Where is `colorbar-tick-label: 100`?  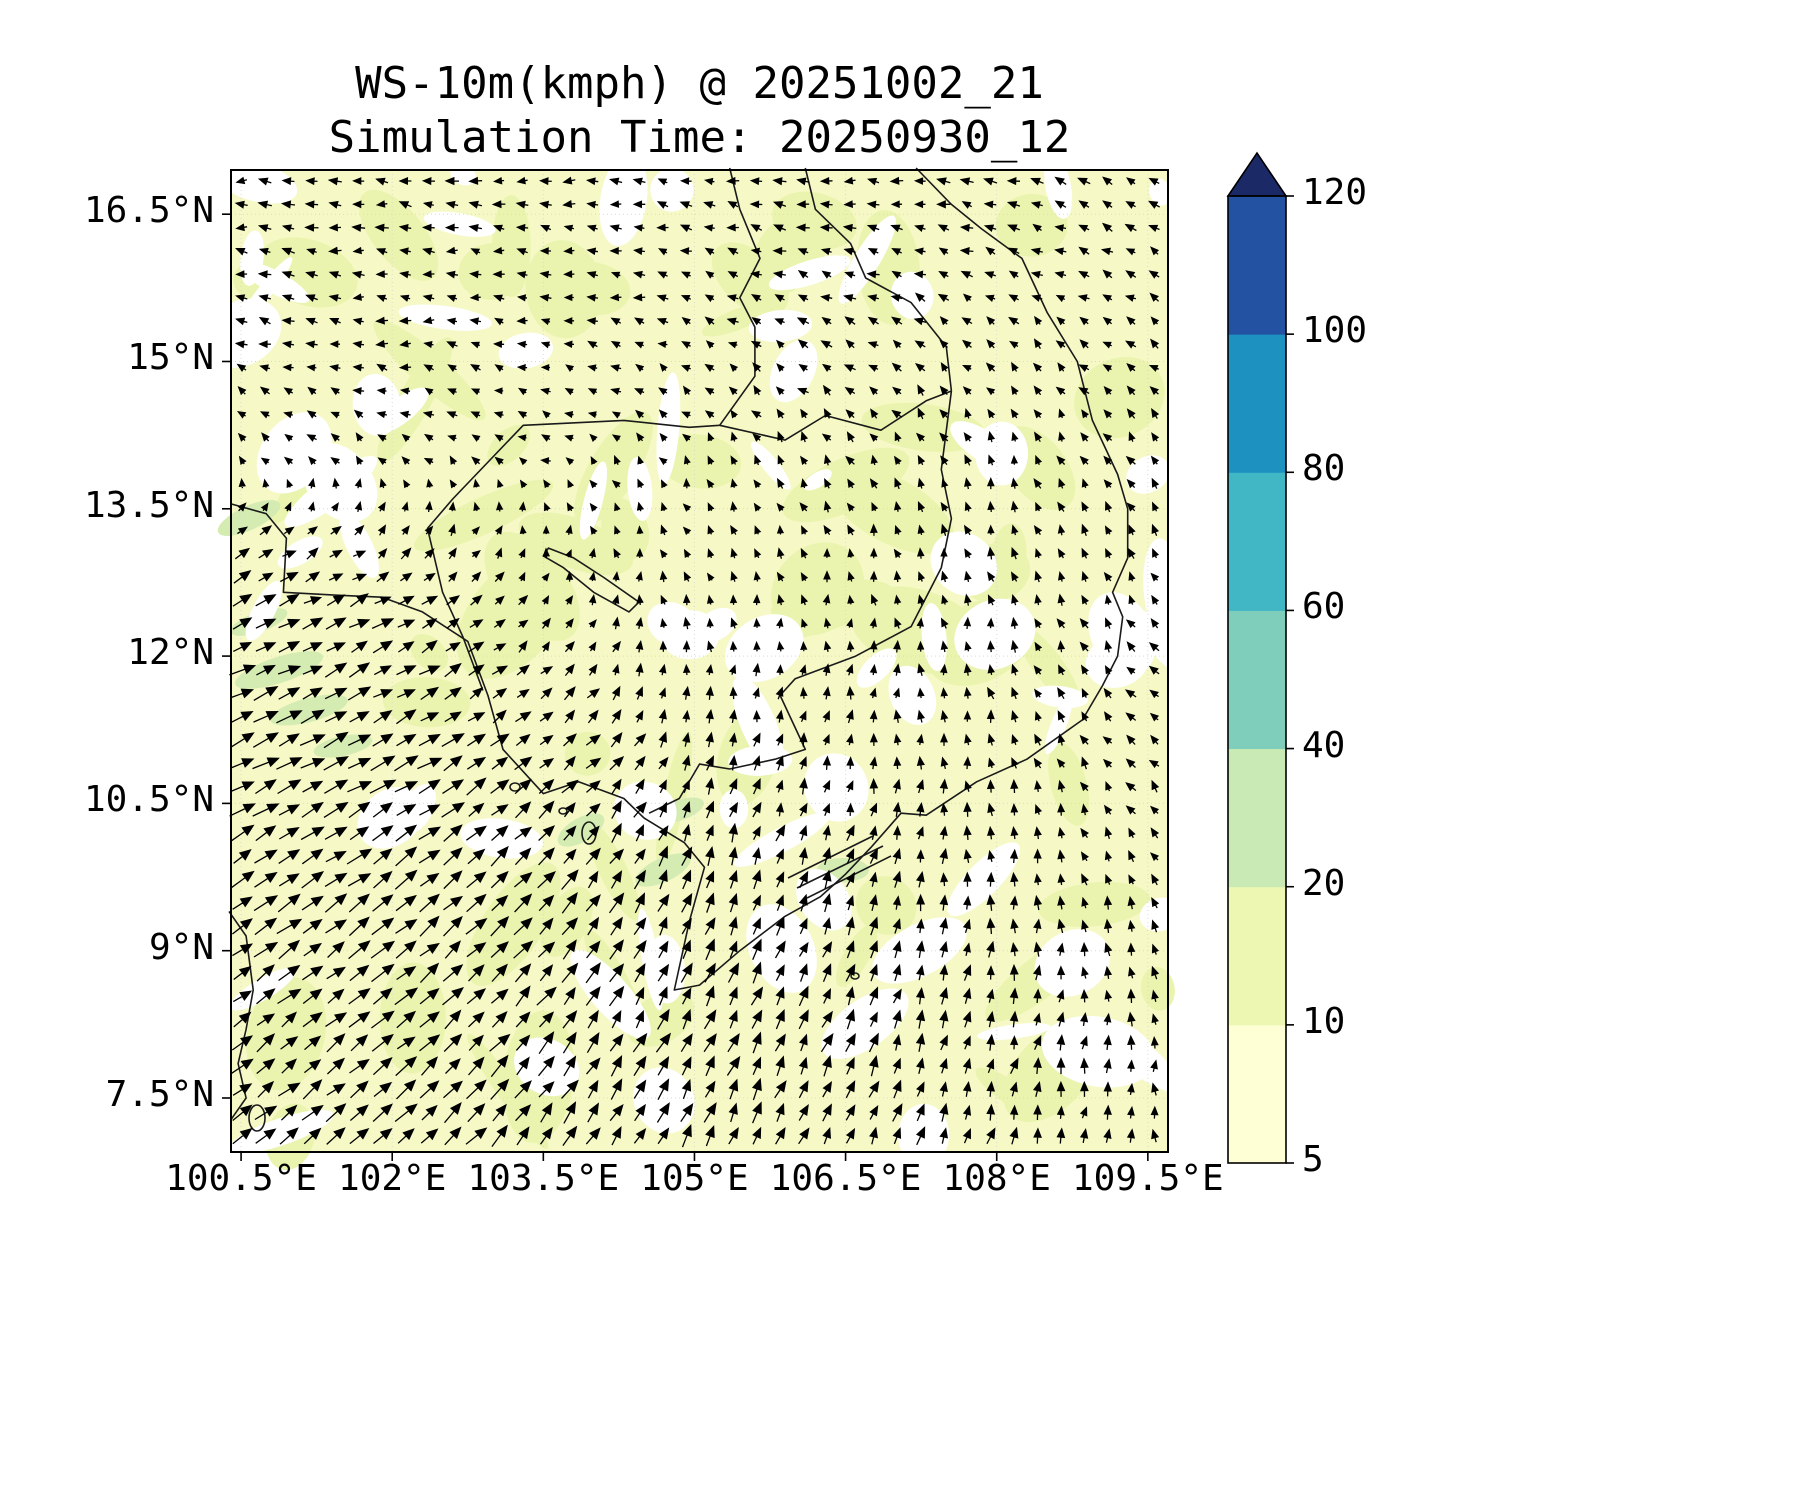
colorbar-tick-label: 100 is located at coordinates (1335, 331).